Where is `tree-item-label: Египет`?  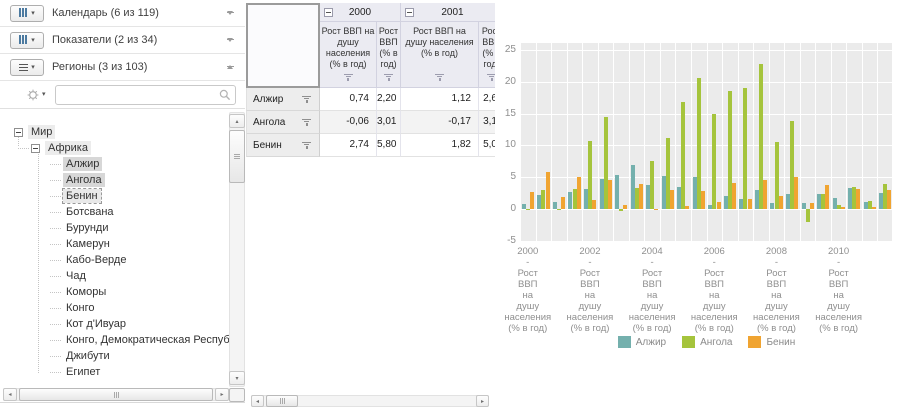
tree-item-label: Египет is located at coordinates (83, 372).